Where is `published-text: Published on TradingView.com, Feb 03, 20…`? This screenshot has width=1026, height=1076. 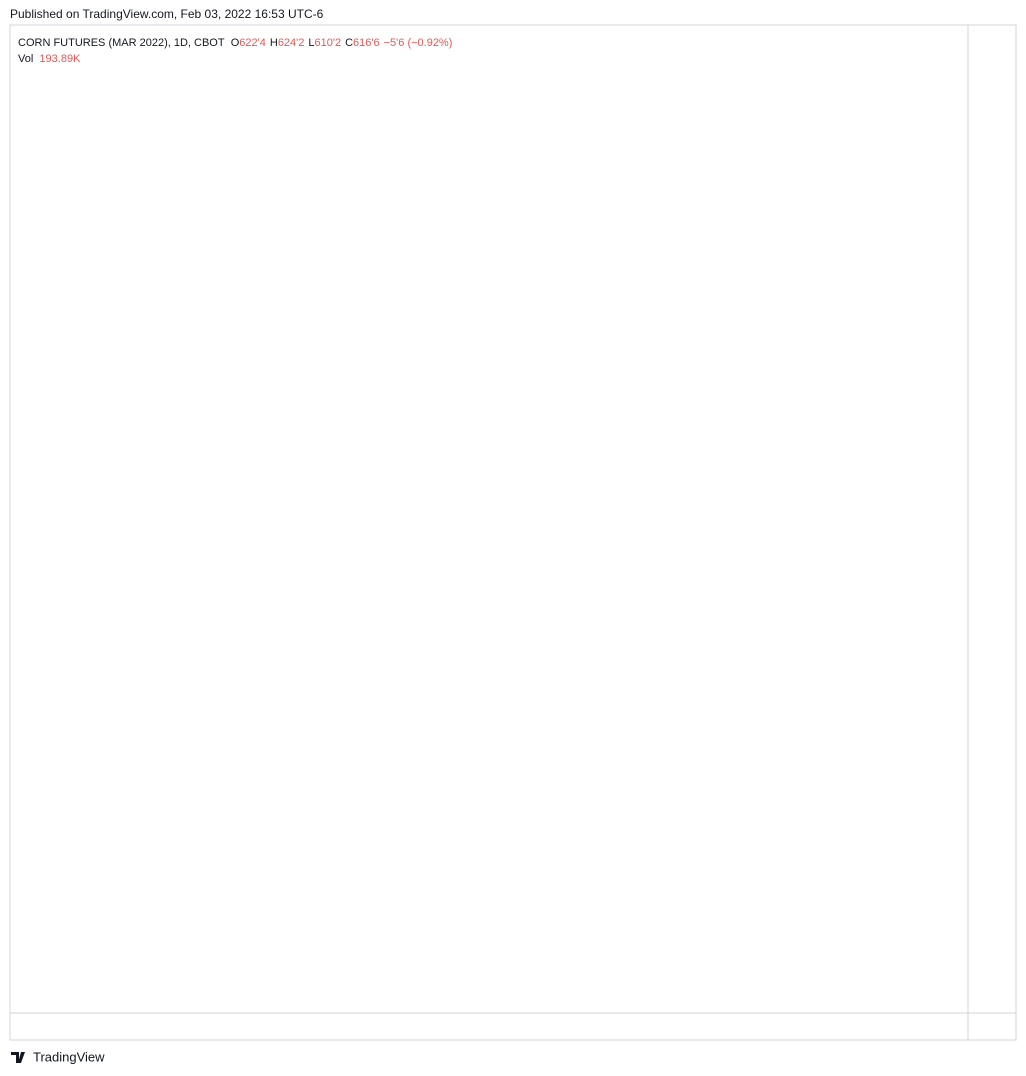
published-text: Published on TradingView.com, Feb 03, 20… is located at coordinates (167, 14).